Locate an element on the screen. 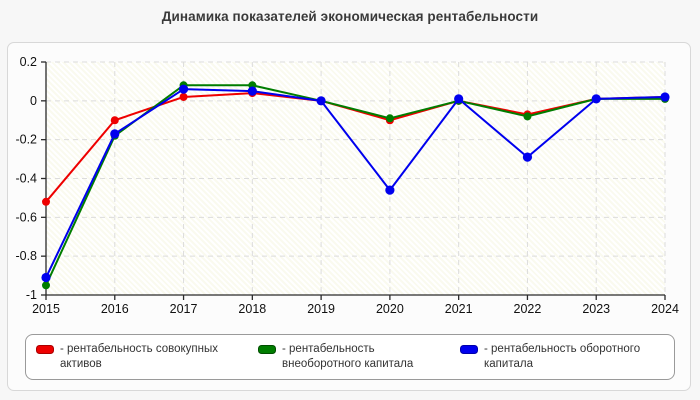 The width and height of the screenshot is (700, 400). svg-text: 0 is located at coordinates (33, 101).